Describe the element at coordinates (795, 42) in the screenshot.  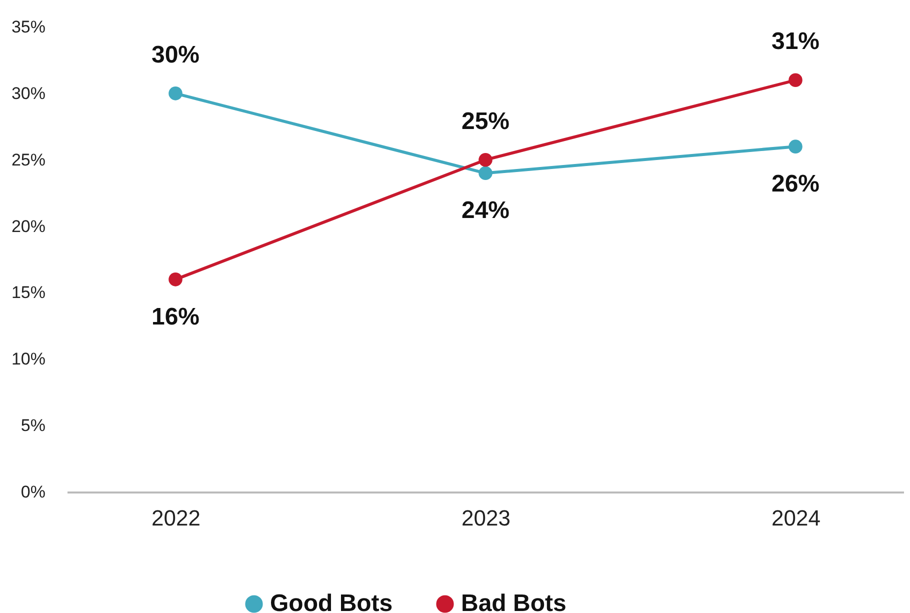
I see `data-label: 31%` at that location.